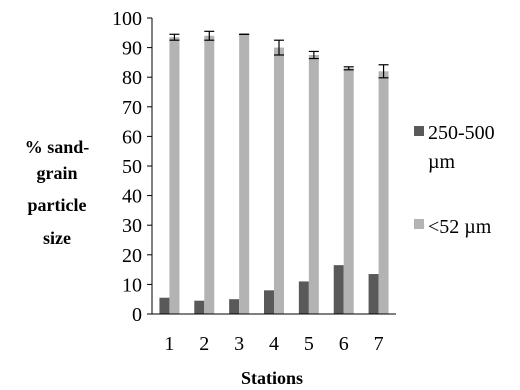 The image size is (520, 390). I want to click on legend-item-2: <52 µm, so click(453, 227).